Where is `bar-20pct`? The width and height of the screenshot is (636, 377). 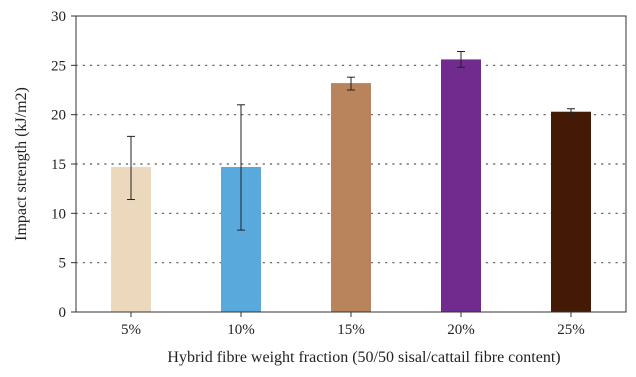
bar-20pct is located at coordinates (461, 186).